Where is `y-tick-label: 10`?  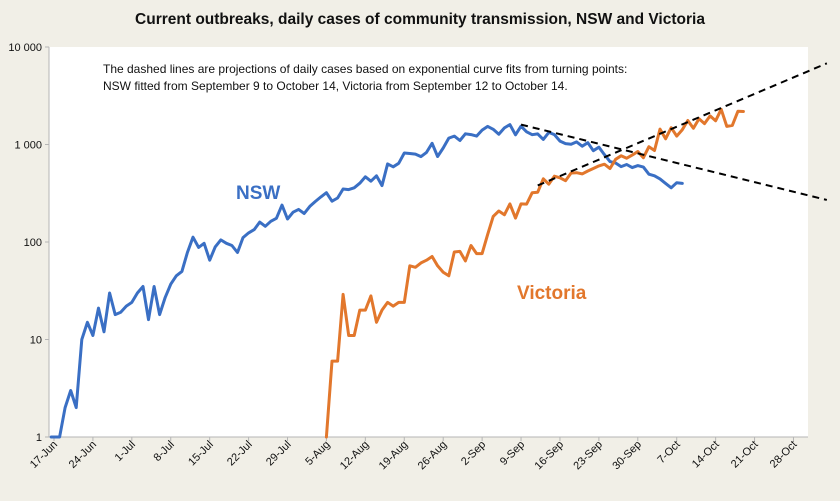 y-tick-label: 10 is located at coordinates (36, 341).